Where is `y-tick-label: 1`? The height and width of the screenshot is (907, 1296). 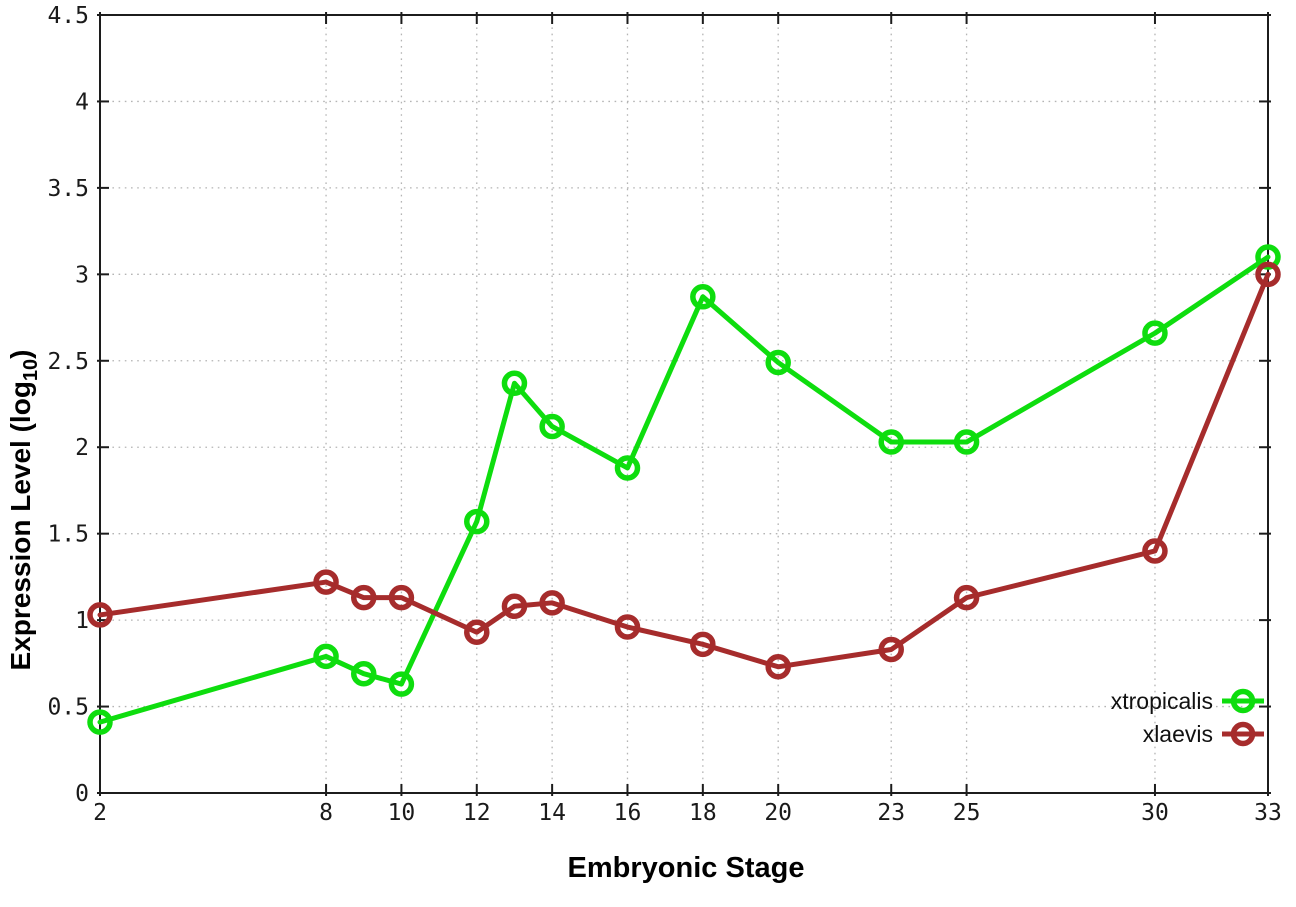 y-tick-label: 1 is located at coordinates (82, 621).